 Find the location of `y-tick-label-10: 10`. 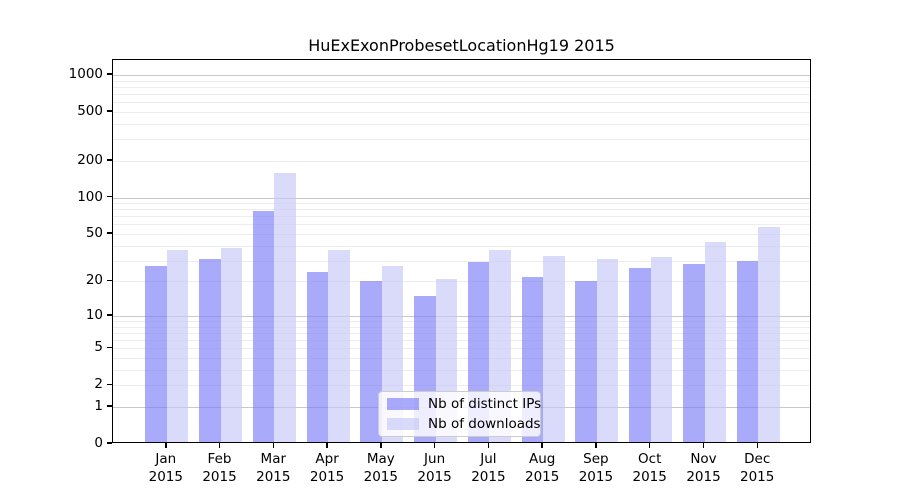

y-tick-label-10: 10 is located at coordinates (94, 314).